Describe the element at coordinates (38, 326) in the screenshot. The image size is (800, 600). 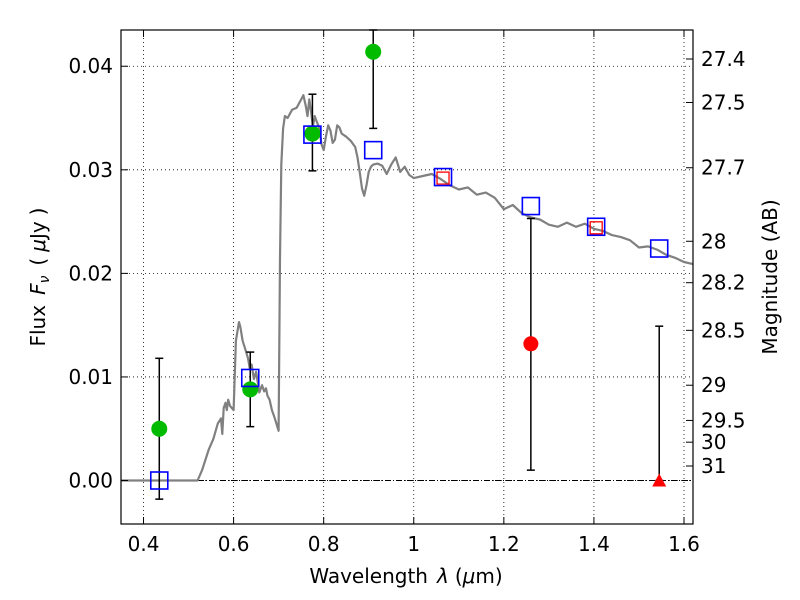
I see `y-axis-label-word: Flux` at that location.